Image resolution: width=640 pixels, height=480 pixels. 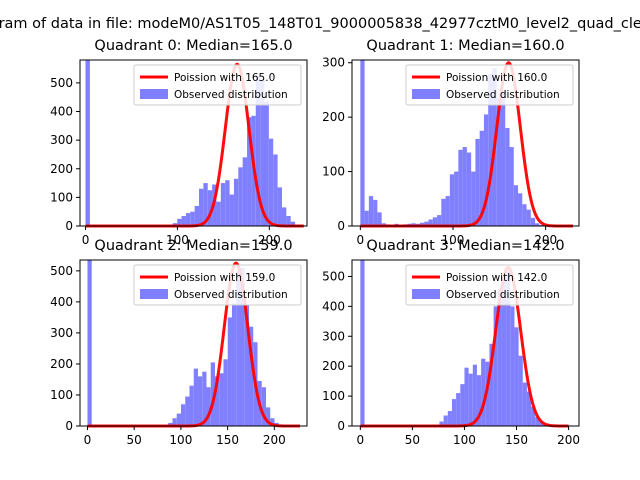 What do you see at coordinates (361, 240) in the screenshot?
I see `x-tick-label: 0` at bounding box center [361, 240].